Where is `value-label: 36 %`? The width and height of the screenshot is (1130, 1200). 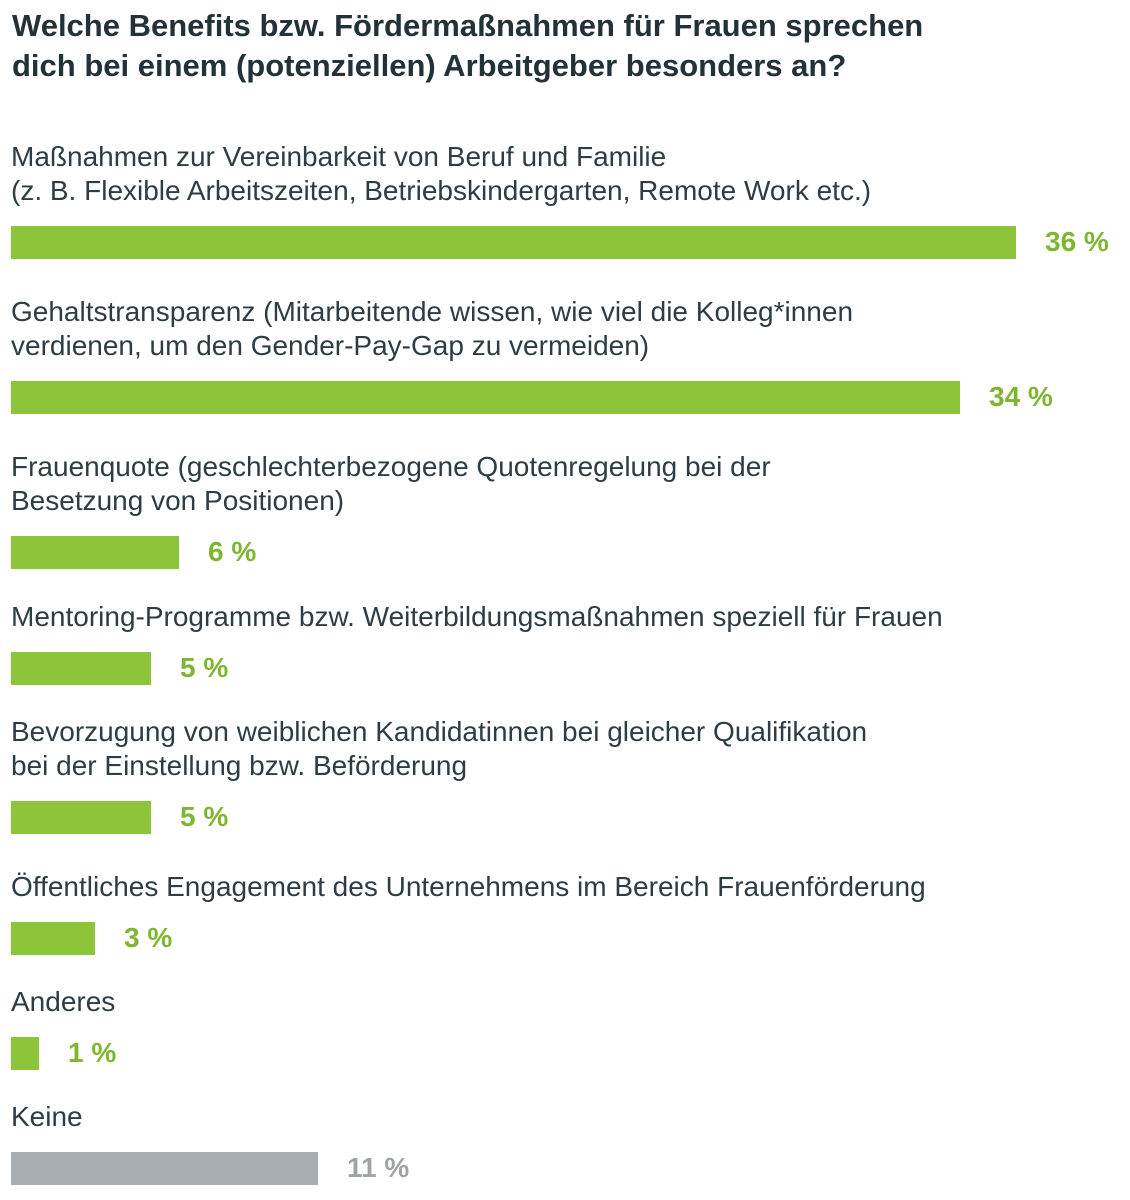 value-label: 36 % is located at coordinates (1077, 241).